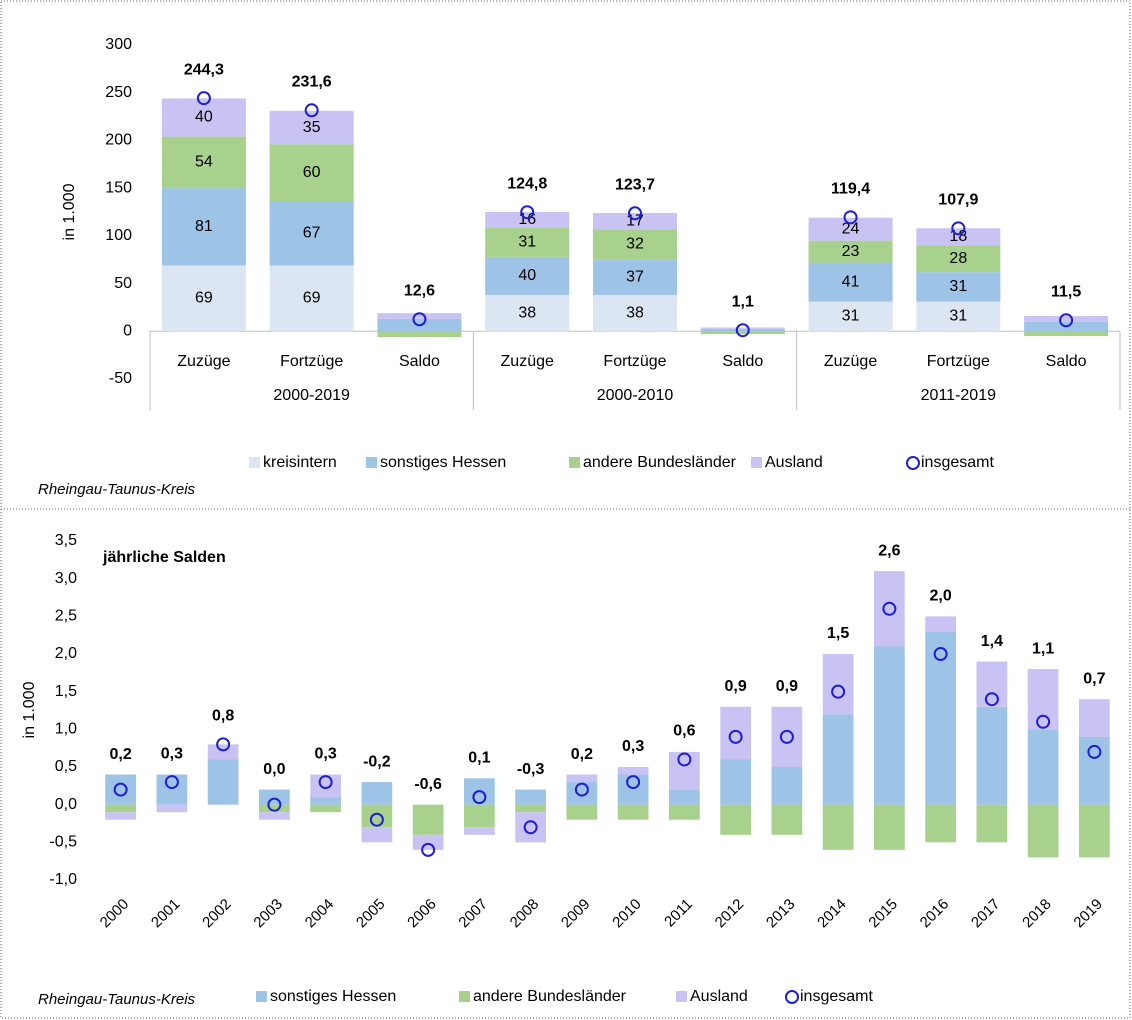 The width and height of the screenshot is (1132, 1020). I want to click on x-tick-label: 2012, so click(730, 914).